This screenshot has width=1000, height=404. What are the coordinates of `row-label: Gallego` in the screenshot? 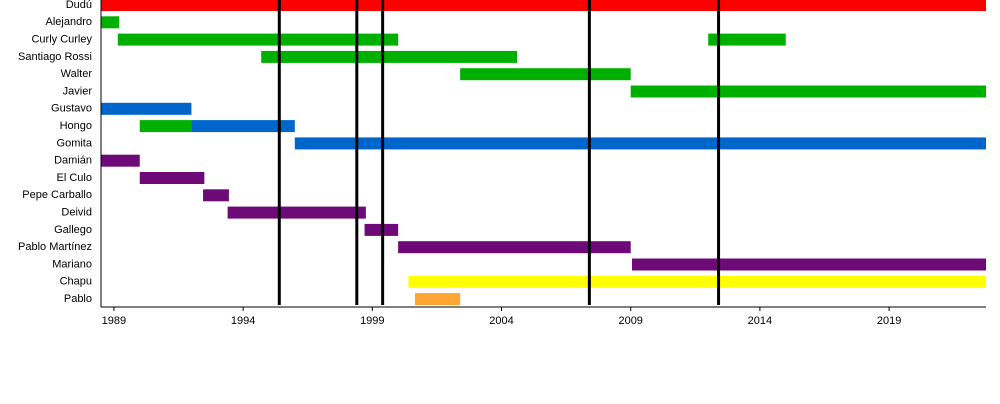 It's located at (73, 230).